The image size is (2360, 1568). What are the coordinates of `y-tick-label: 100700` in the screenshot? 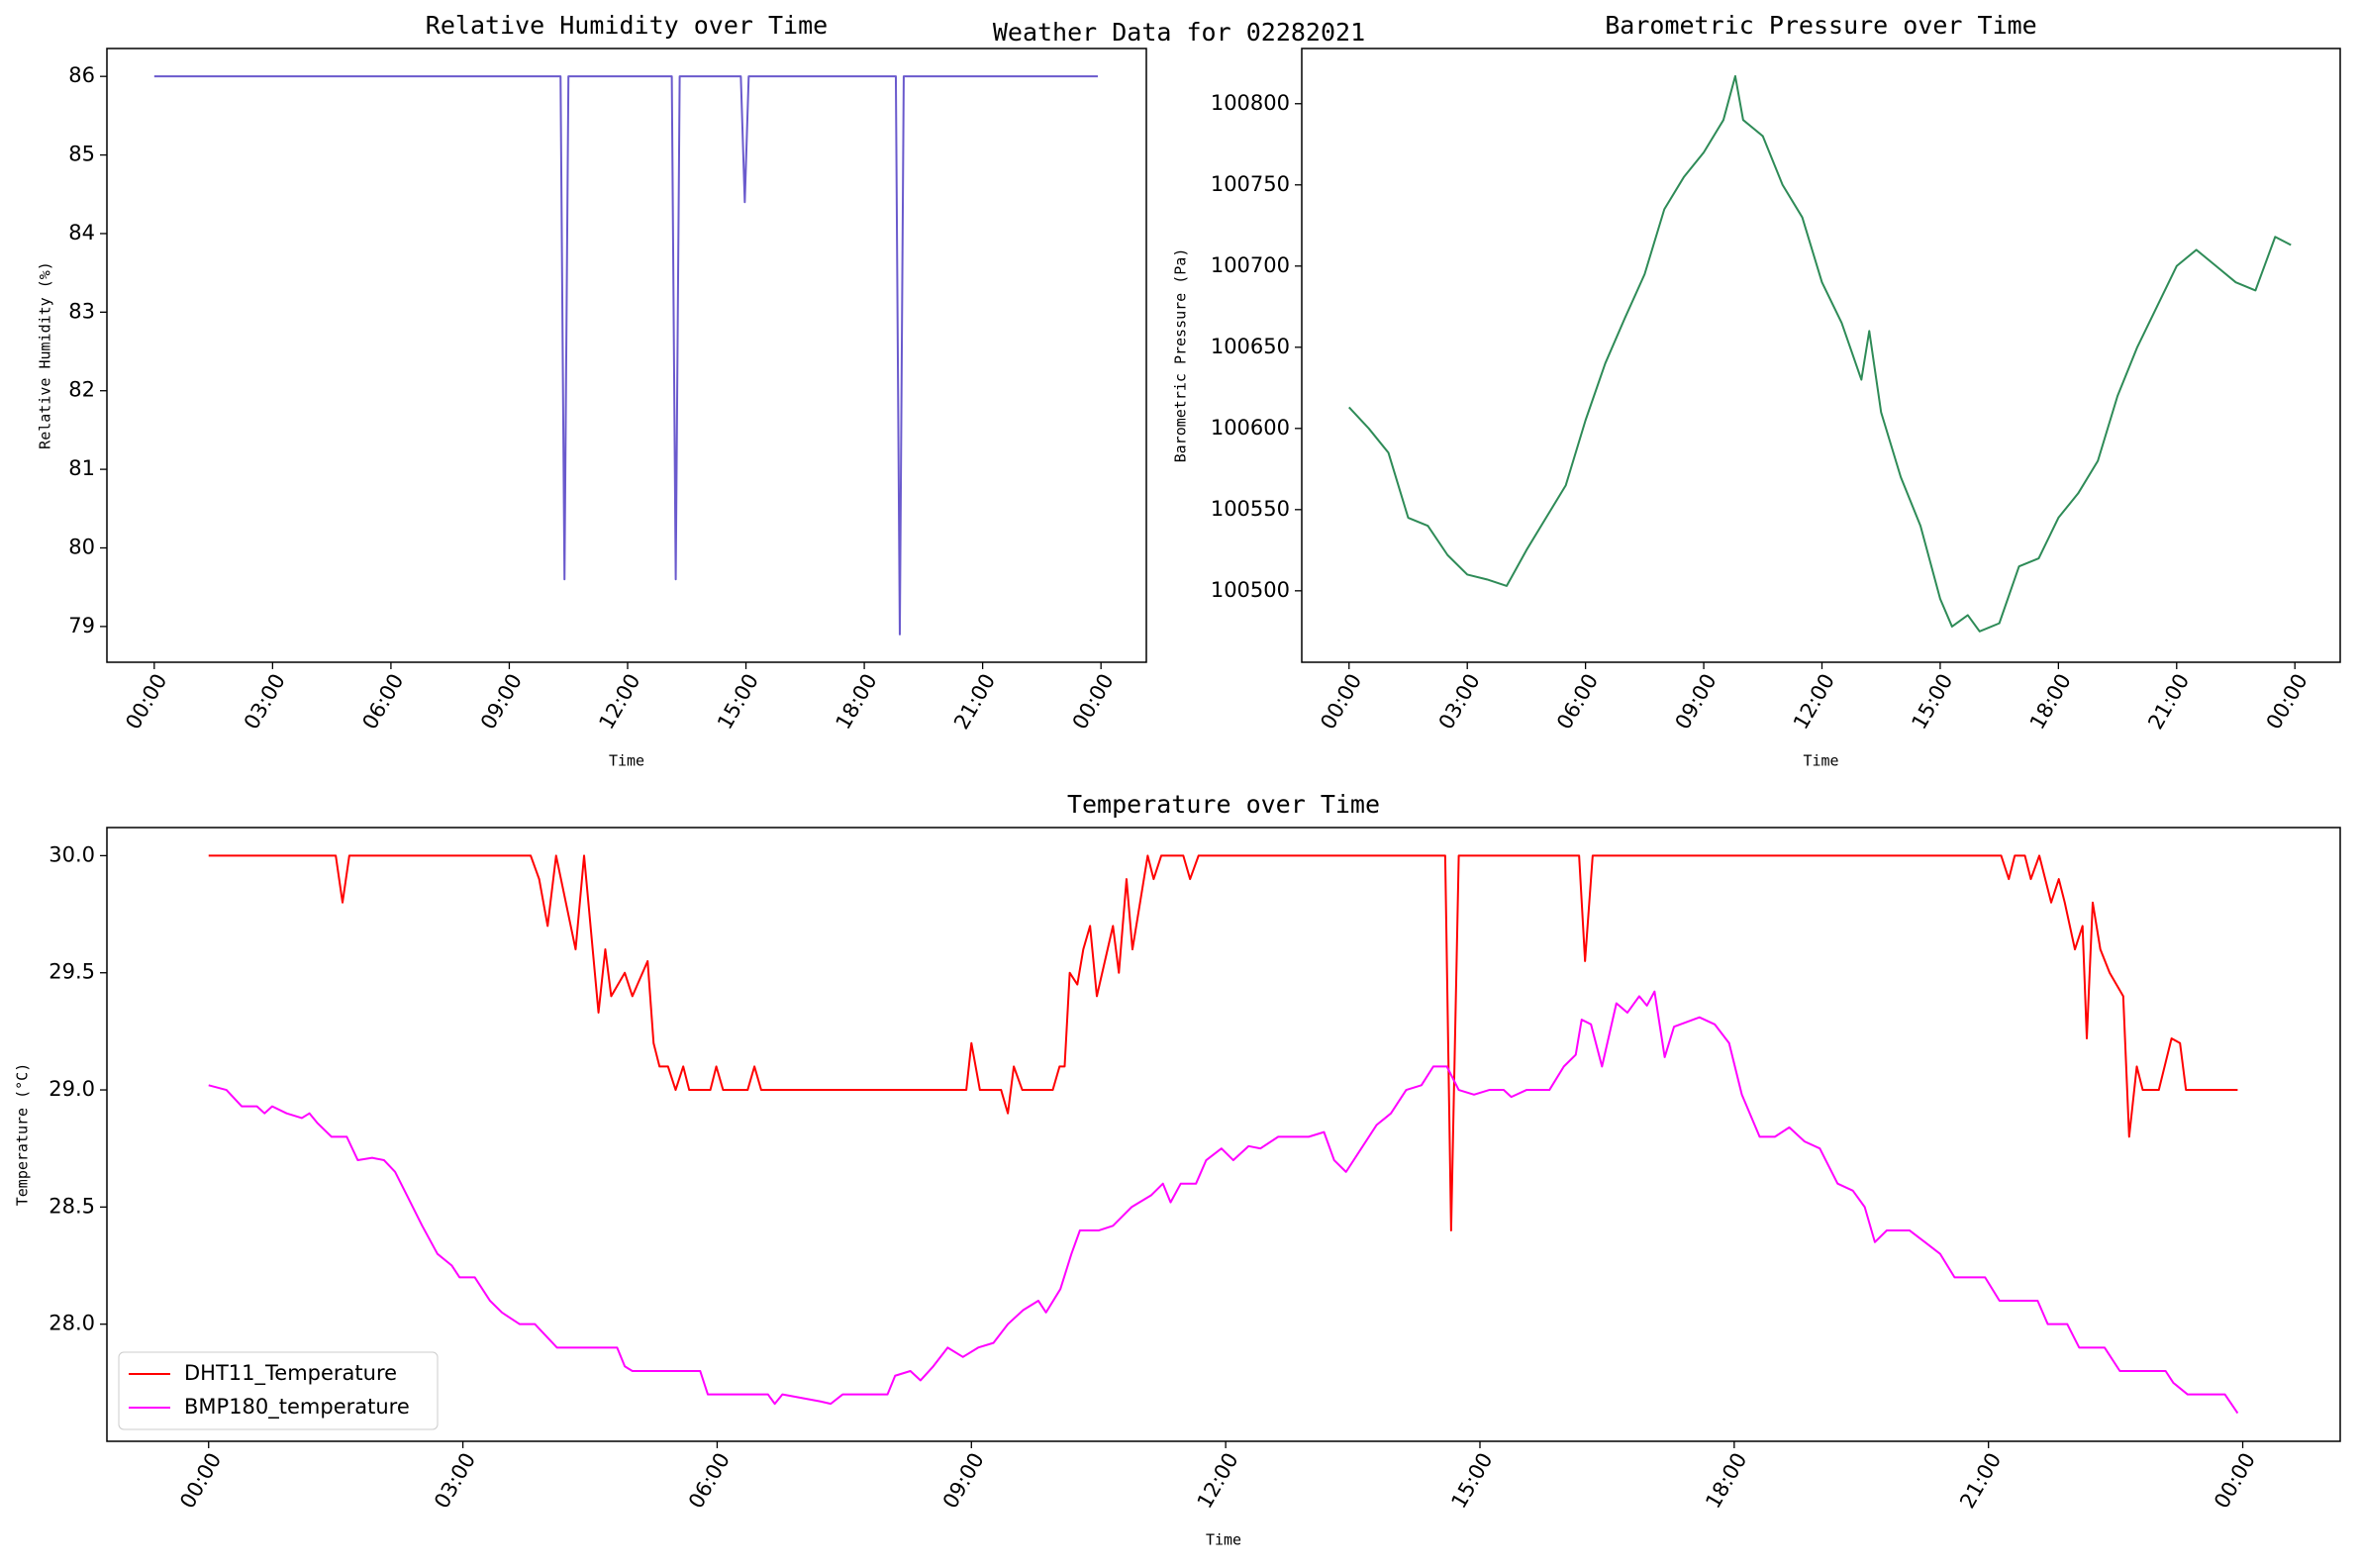 It's located at (1250, 265).